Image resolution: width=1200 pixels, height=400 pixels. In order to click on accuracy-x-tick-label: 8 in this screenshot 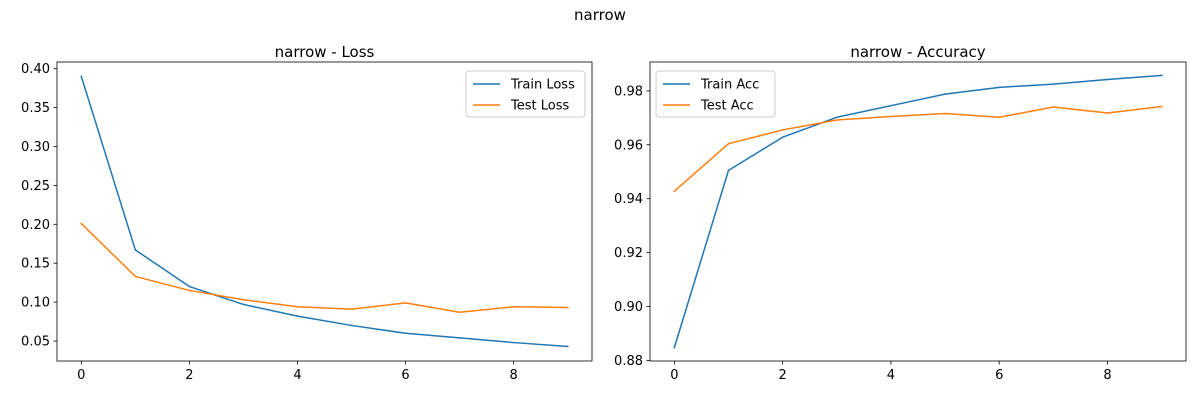, I will do `click(1107, 375)`.